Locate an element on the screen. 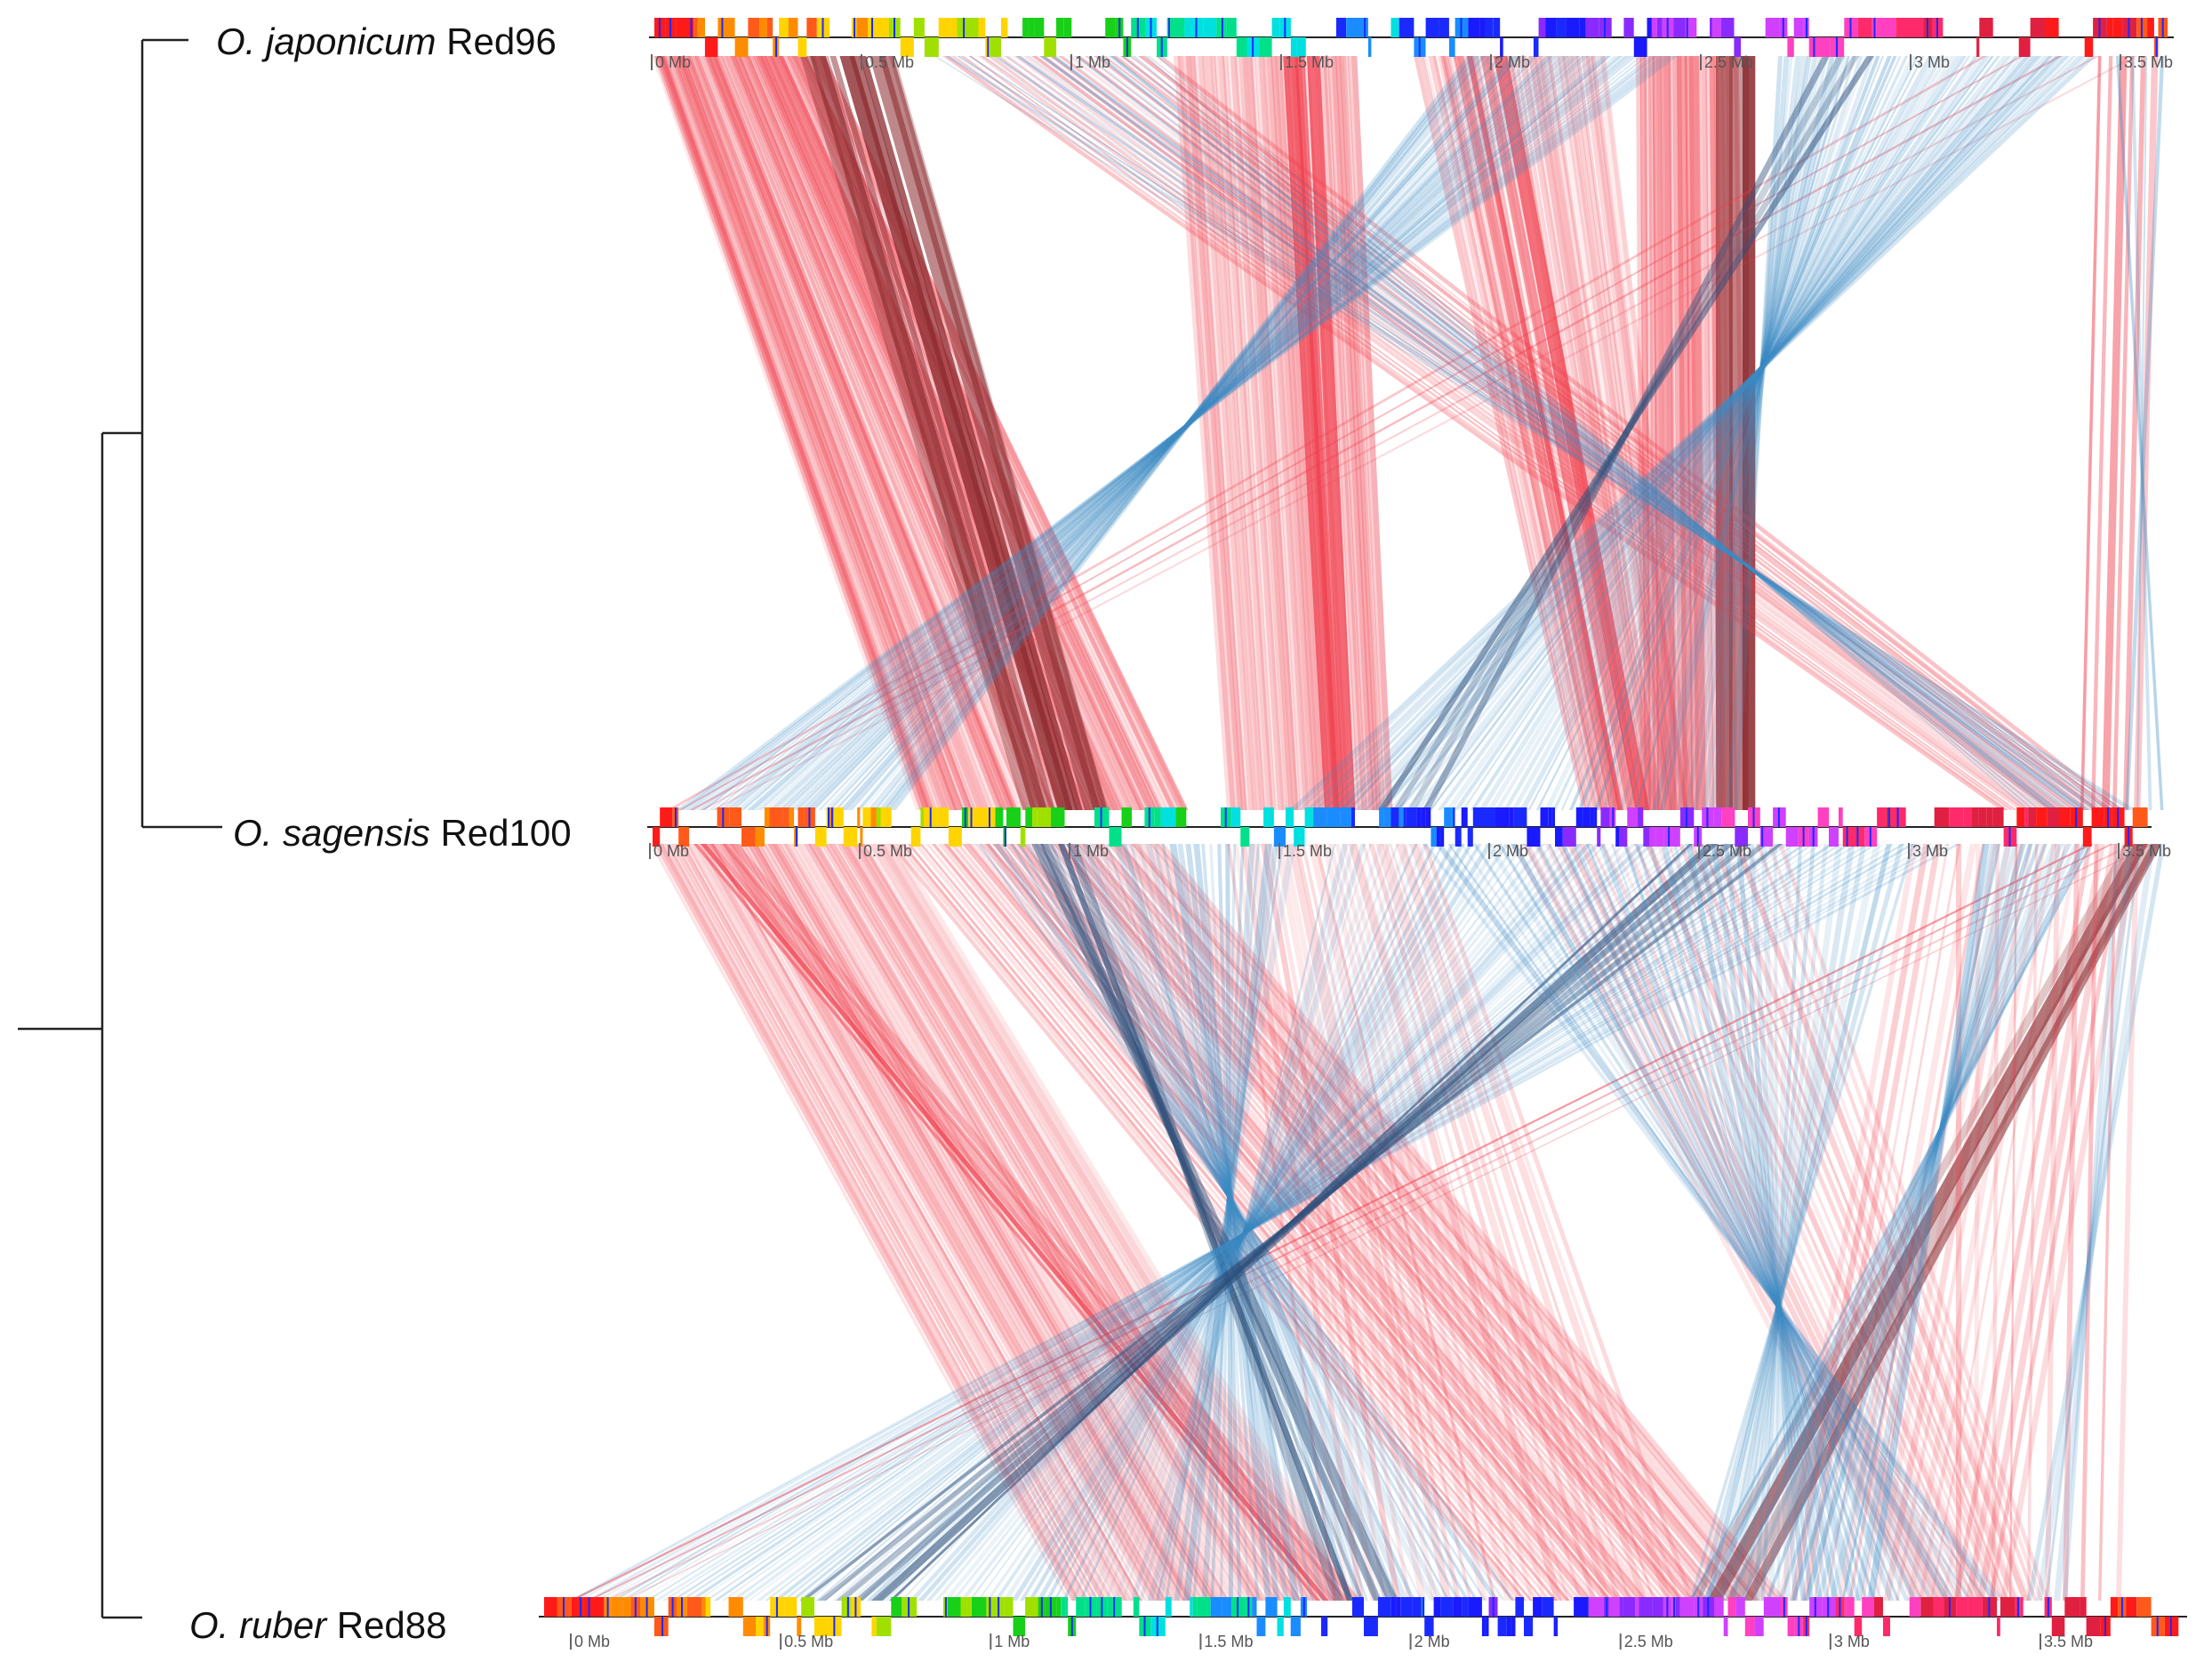 This screenshot has height=1678, width=2212. tick-label: 1 Mb is located at coordinates (1092, 62).